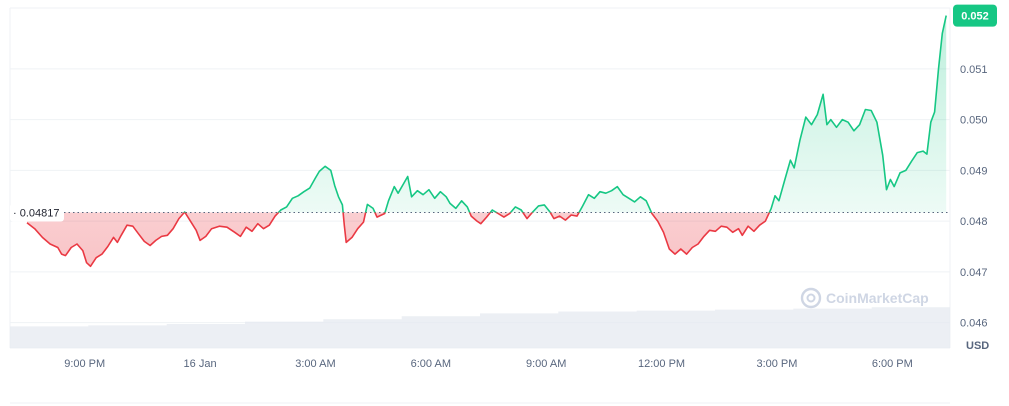  I want to click on volume-area, so click(480, 327).